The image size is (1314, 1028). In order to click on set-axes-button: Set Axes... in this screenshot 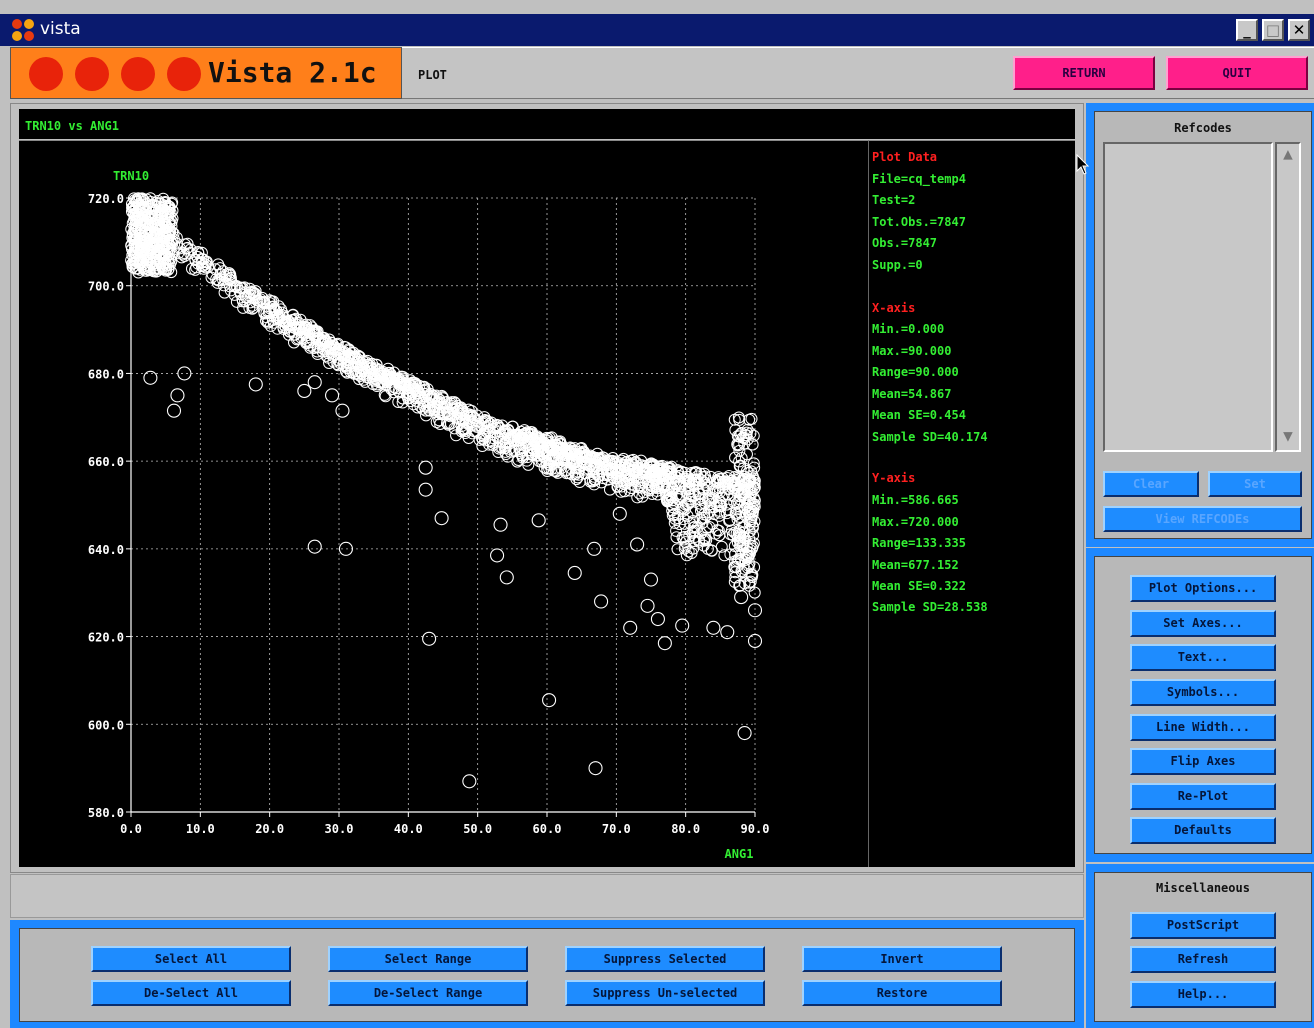, I will do `click(1203, 623)`.